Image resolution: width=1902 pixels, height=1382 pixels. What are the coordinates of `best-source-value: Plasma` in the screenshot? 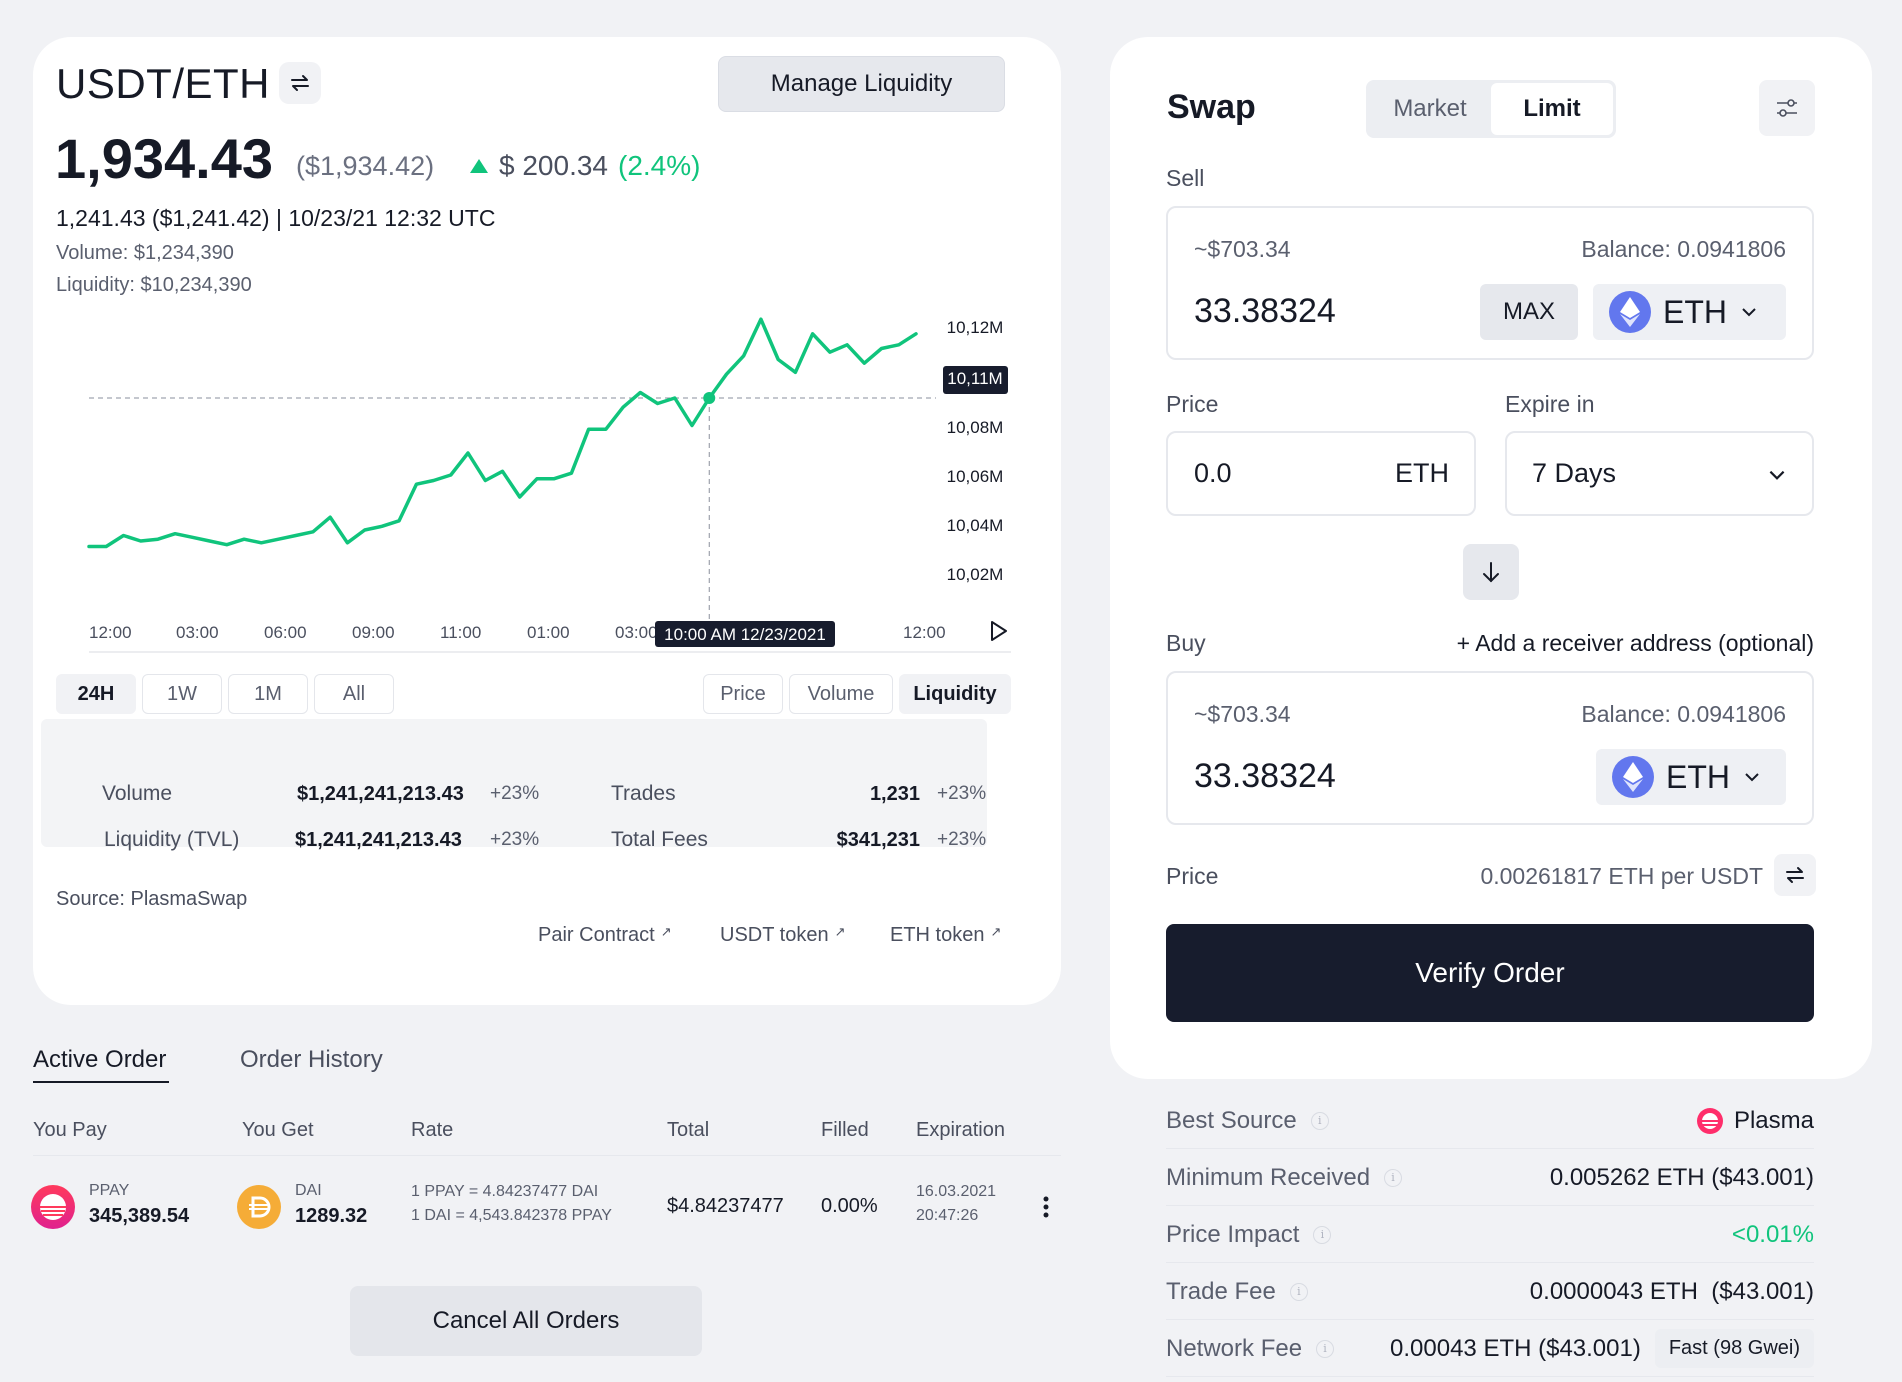 It's located at (1773, 1120).